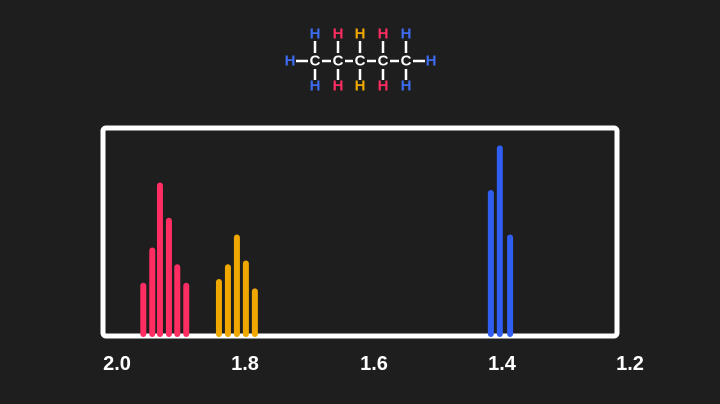  I want to click on tick-label: 1.2, so click(630, 364).